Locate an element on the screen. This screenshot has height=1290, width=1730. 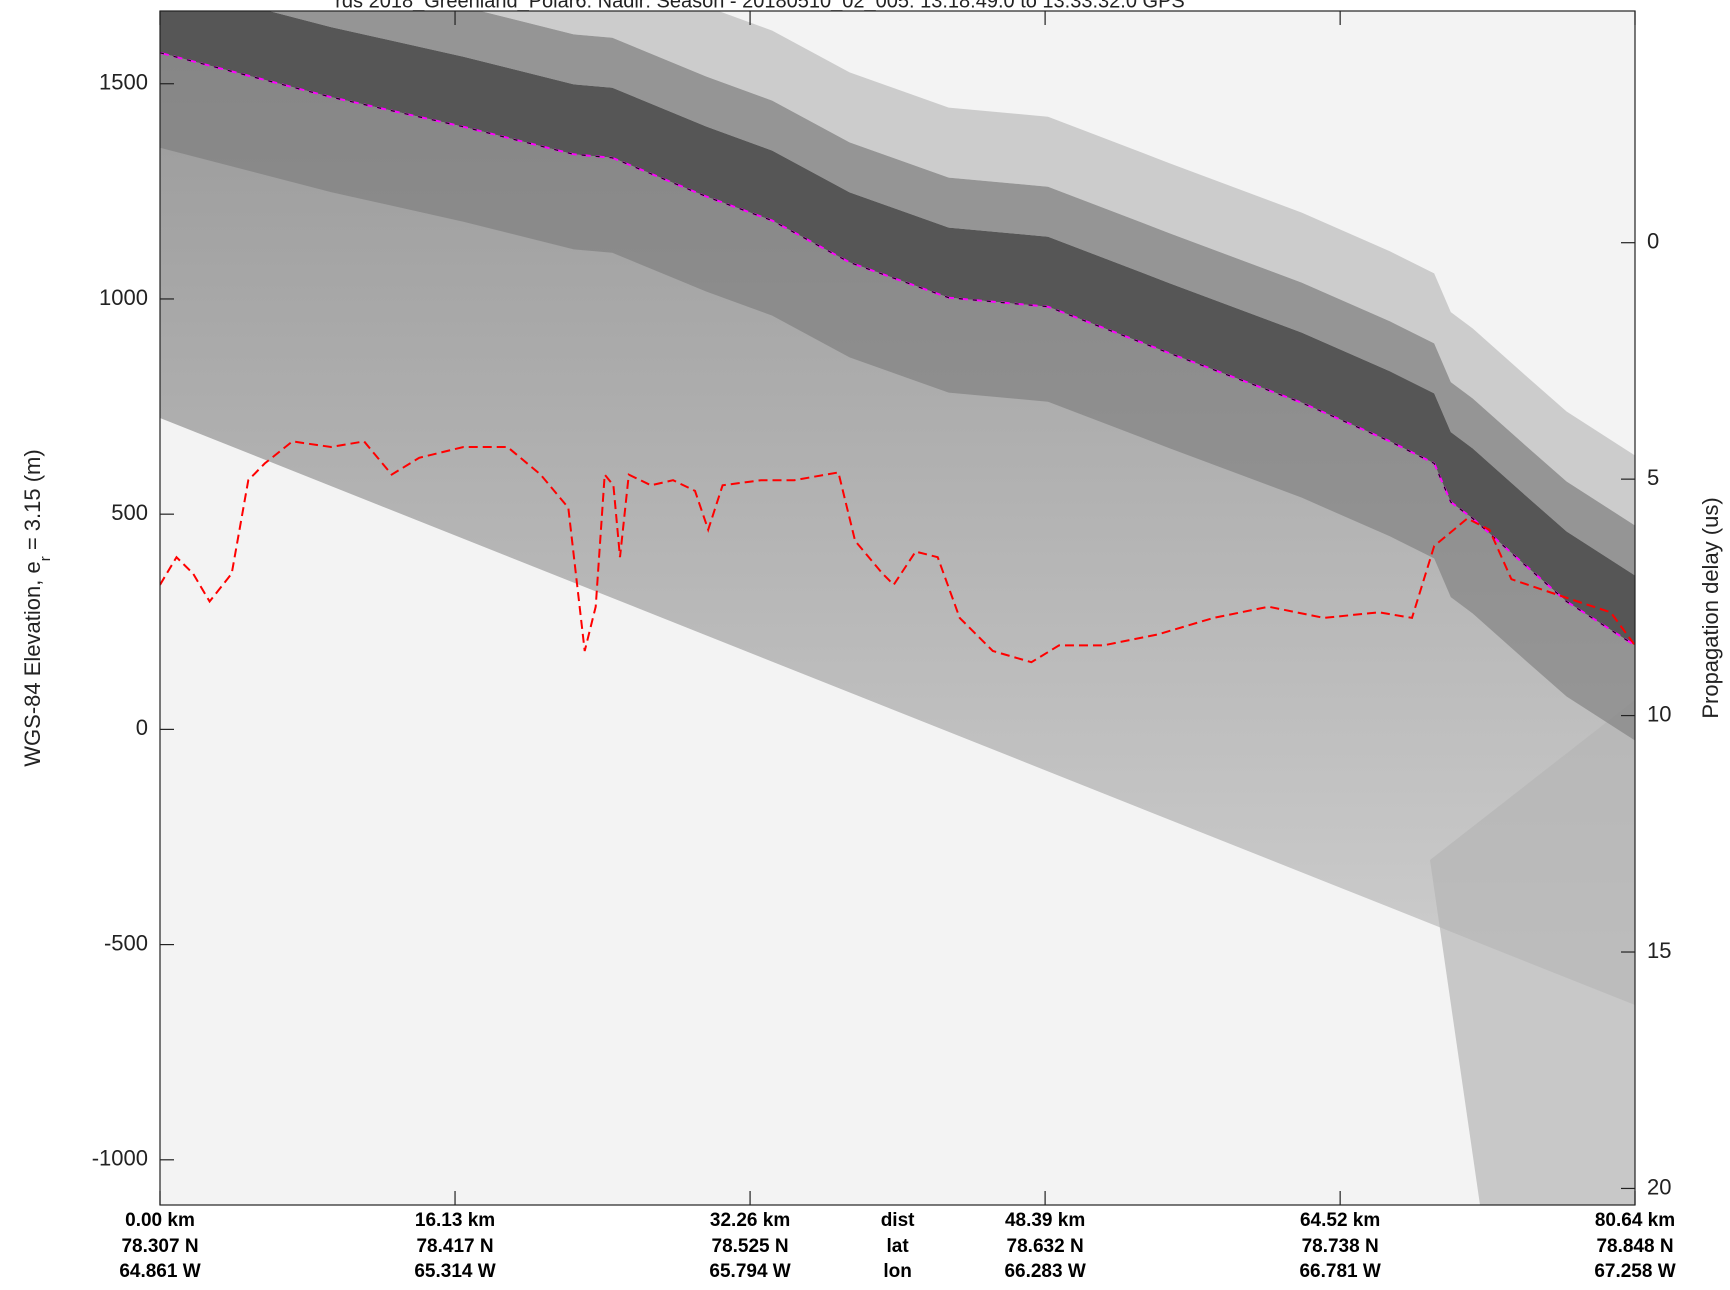
lat-label: 78.632 N is located at coordinates (1045, 1246).